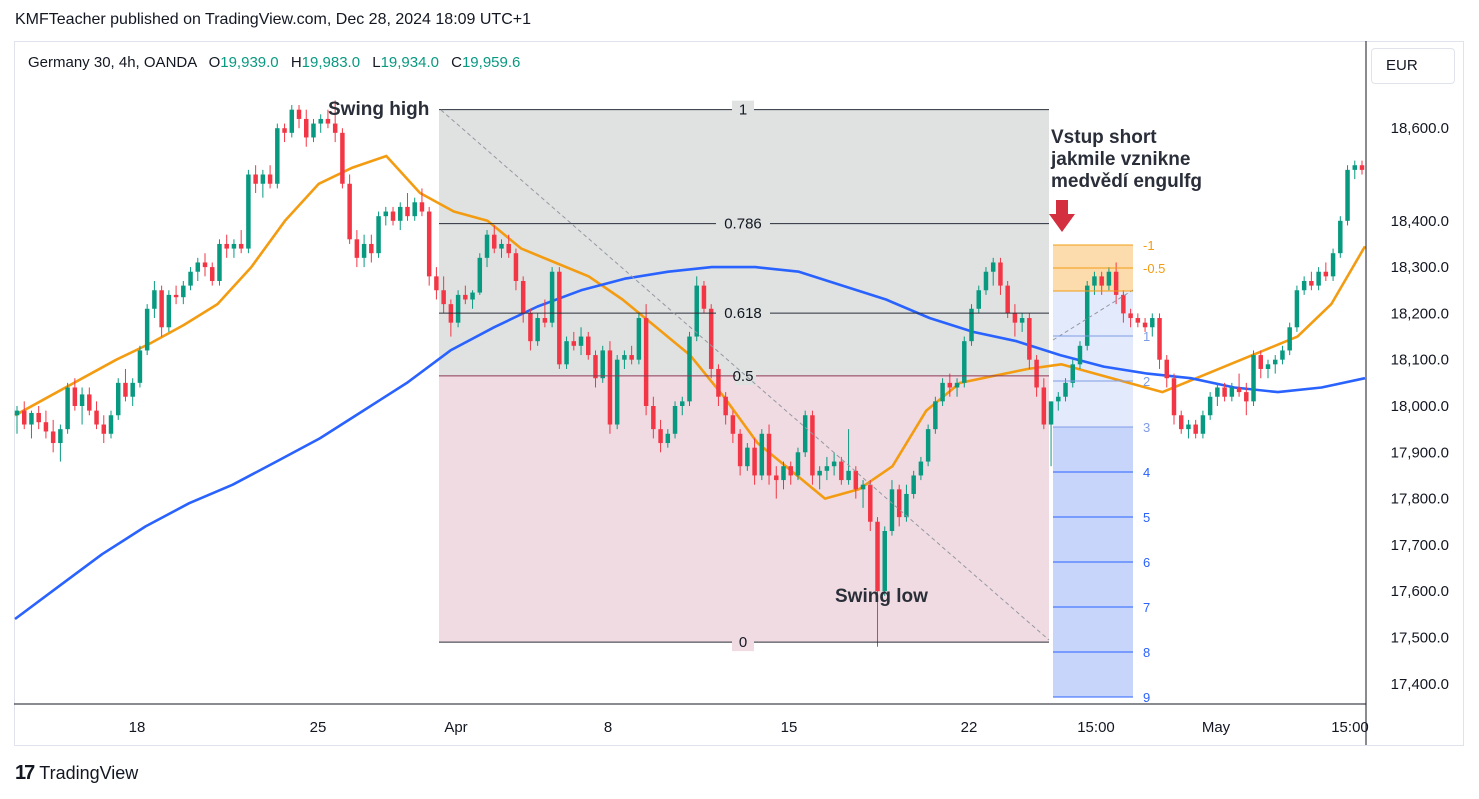 The width and height of the screenshot is (1479, 799). What do you see at coordinates (1146, 607) in the screenshot?
I see `ext-level-label: 7` at bounding box center [1146, 607].